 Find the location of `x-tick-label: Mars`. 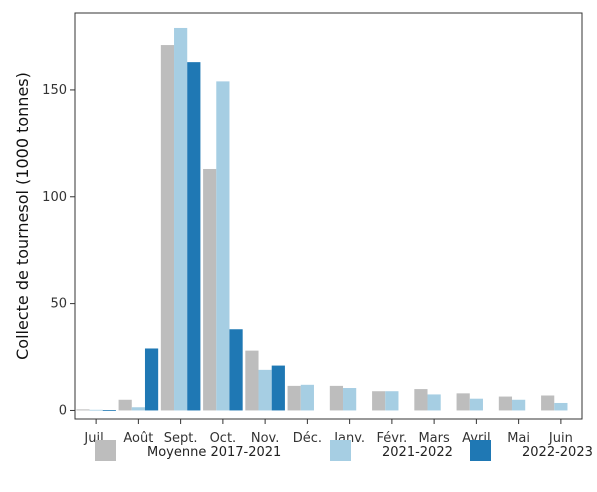

x-tick-label: Mars is located at coordinates (434, 438).